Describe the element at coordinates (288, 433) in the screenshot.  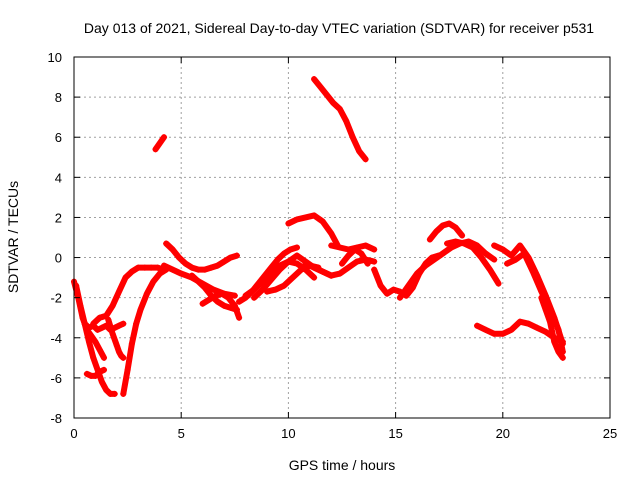
I see `x-tick-label: 10` at that location.